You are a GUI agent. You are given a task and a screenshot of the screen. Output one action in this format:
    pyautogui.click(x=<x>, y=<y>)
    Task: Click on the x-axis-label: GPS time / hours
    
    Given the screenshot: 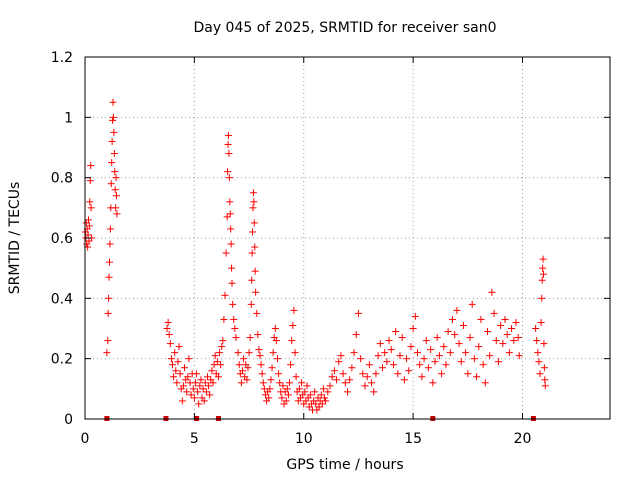 What is the action you would take?
    pyautogui.click(x=344, y=465)
    